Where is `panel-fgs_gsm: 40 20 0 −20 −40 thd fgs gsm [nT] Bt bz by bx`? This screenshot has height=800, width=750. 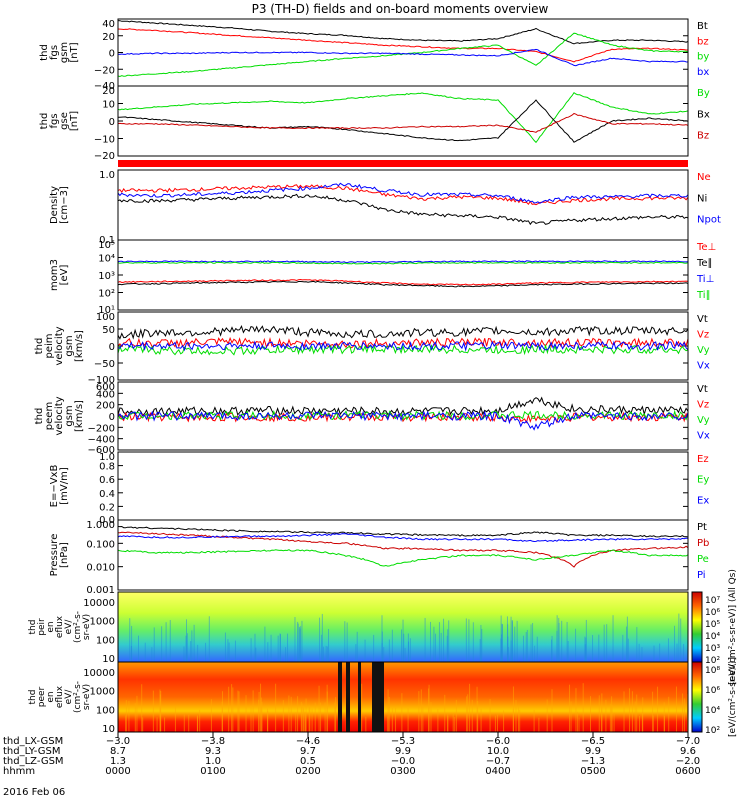 panel-fgs_gsm: 40 20 0 −20 −40 thd fgs gsm [nT] Bt bz by bx is located at coordinates (374, 55).